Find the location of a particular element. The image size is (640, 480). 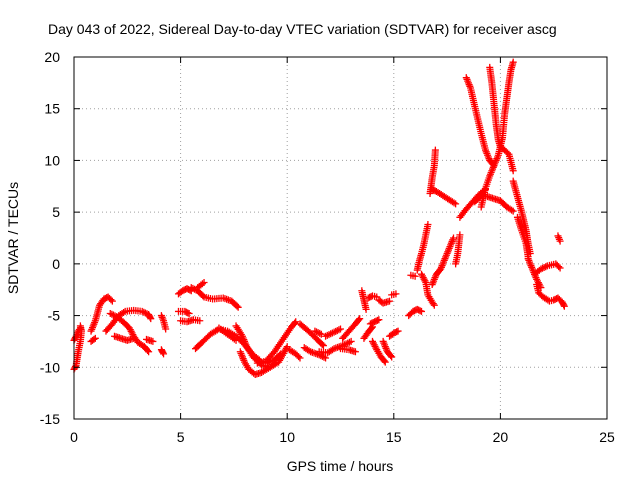

x-tick-label: 25 is located at coordinates (607, 437).